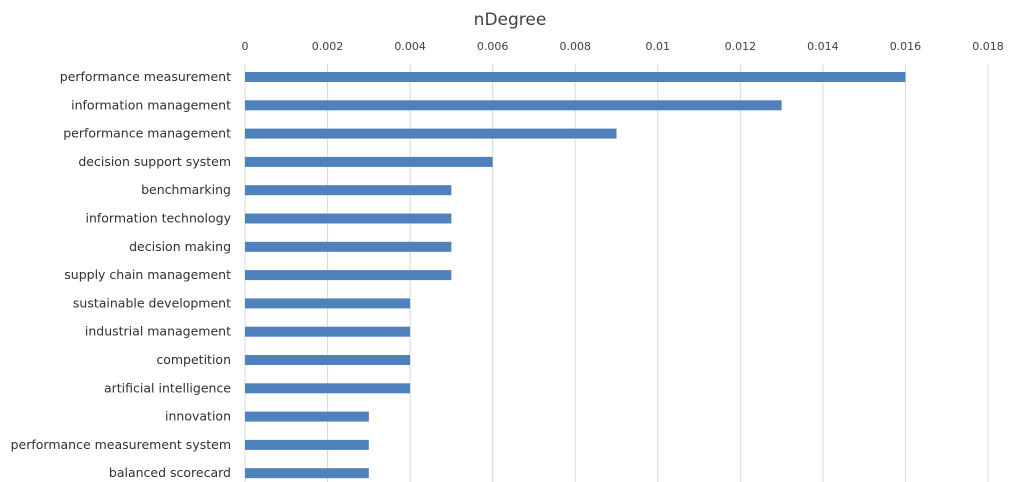  I want to click on category-label: sustainable development, so click(152, 302).